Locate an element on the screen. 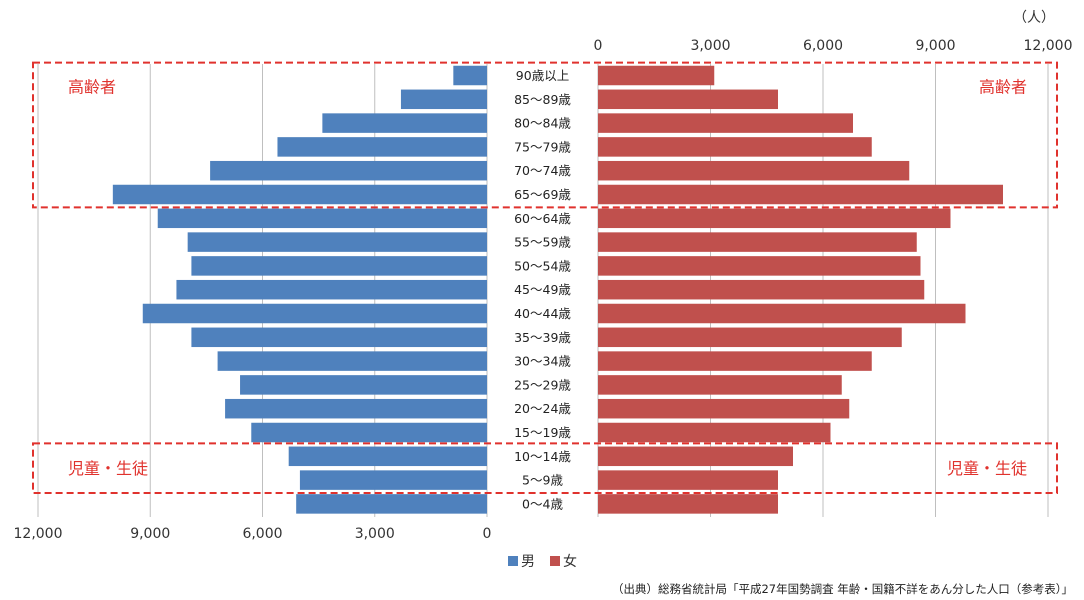 The width and height of the screenshot is (1084, 600). tick-label-left: 3,000 is located at coordinates (375, 534).